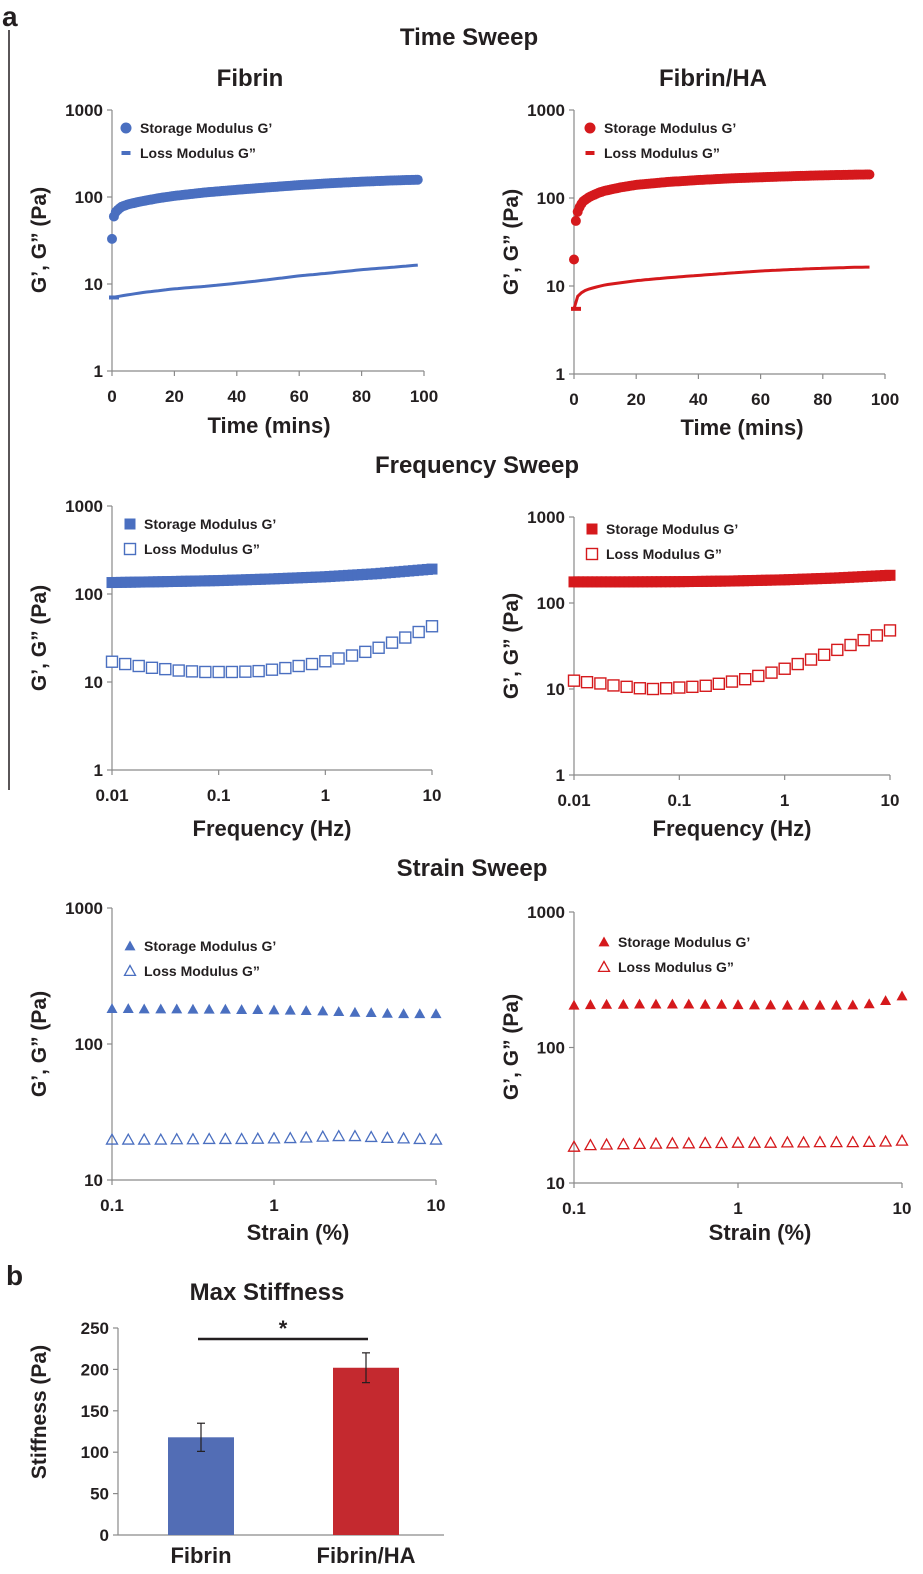 Image resolution: width=923 pixels, height=1574 pixels. What do you see at coordinates (273, 1205) in the screenshot?
I see `x-tick-label: 1` at bounding box center [273, 1205].